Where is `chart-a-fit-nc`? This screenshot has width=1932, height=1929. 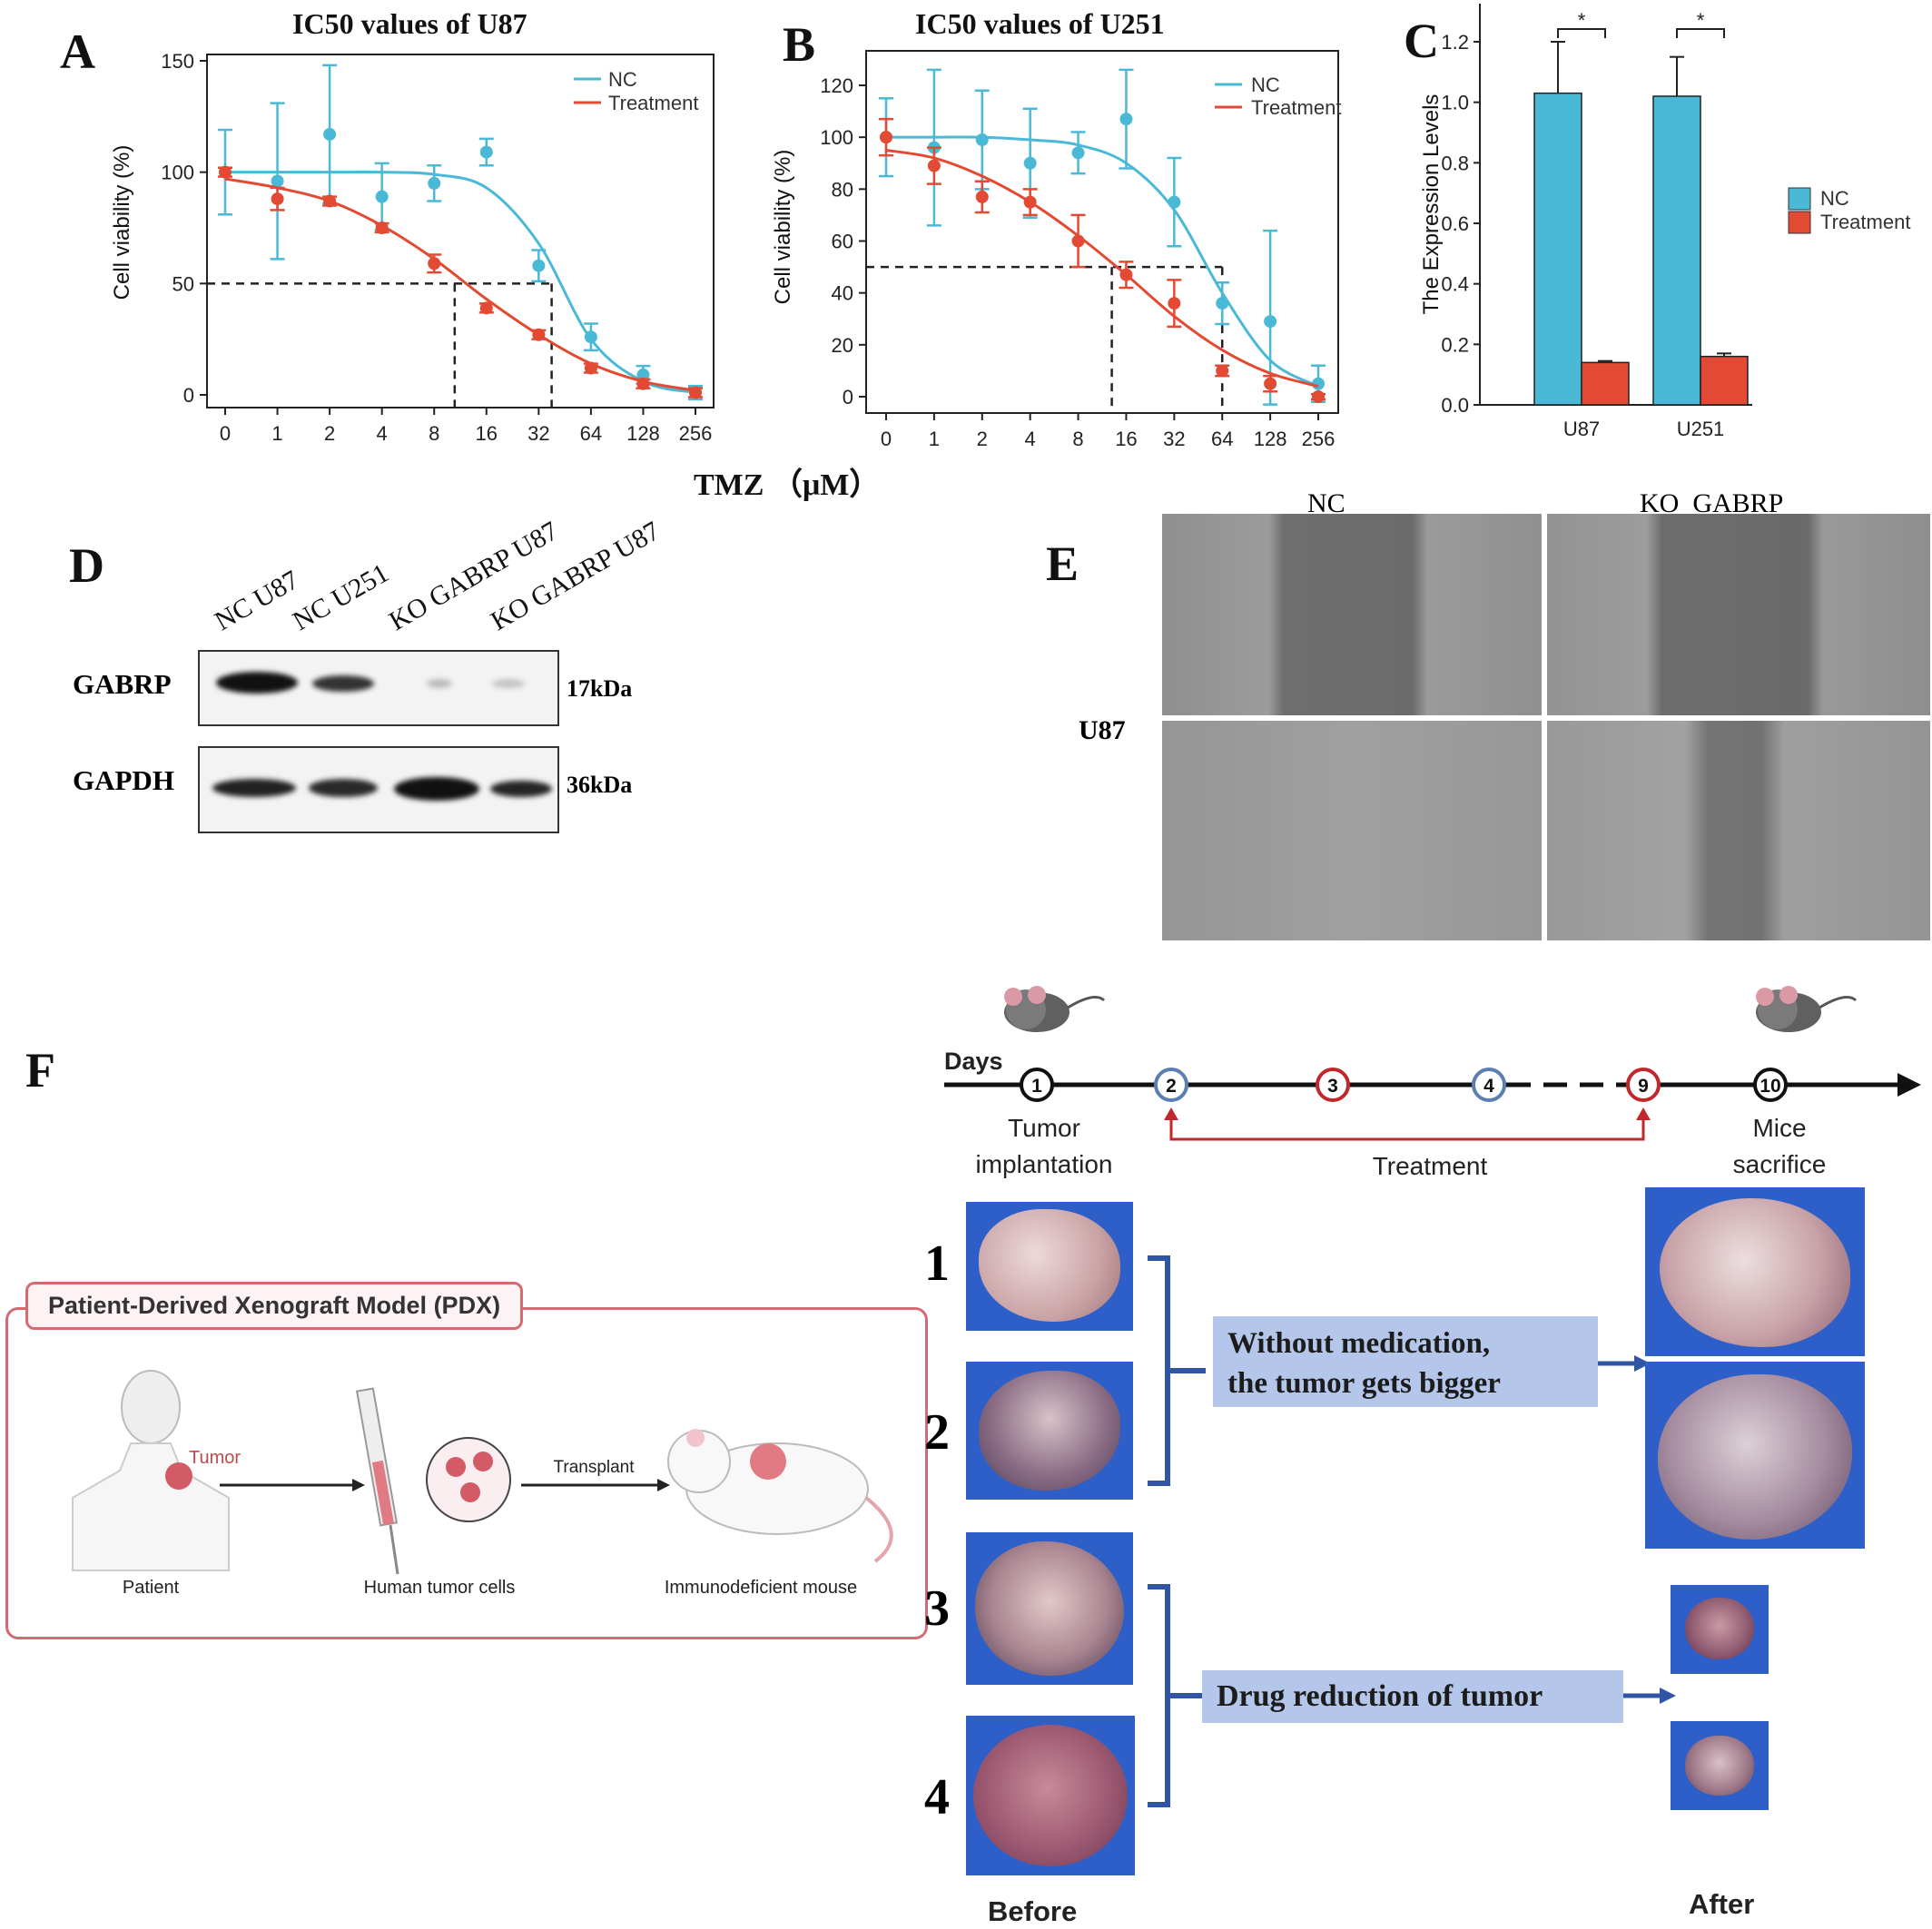
chart-a-fit-nc is located at coordinates (460, 282).